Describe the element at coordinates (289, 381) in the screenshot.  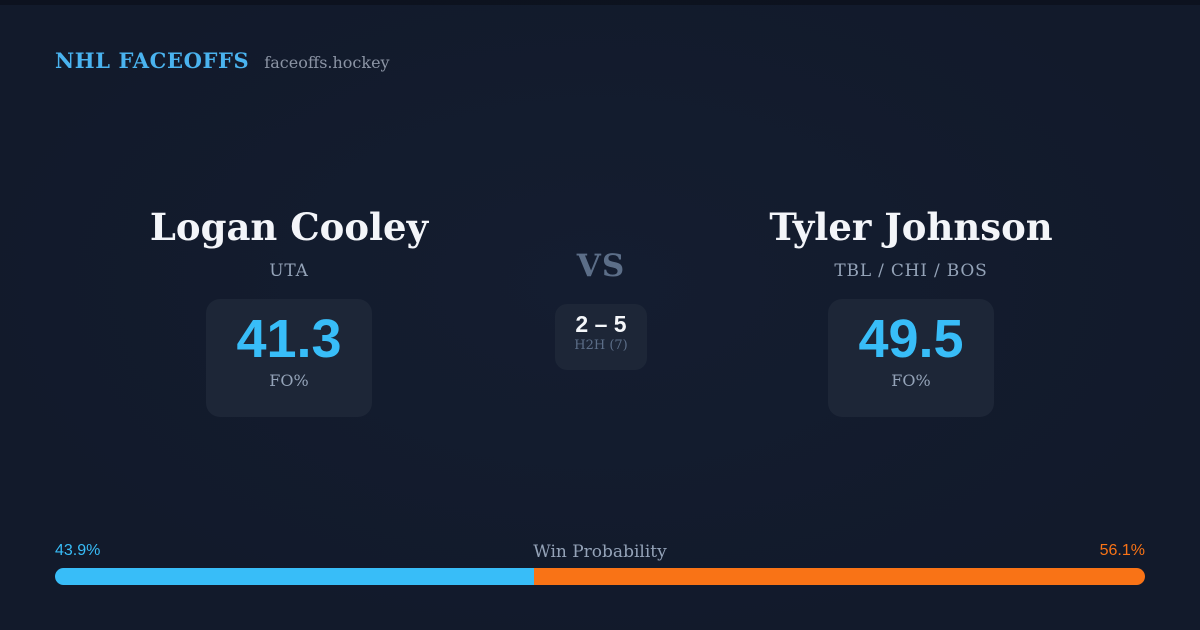
I see `fo-label-left: FO%` at that location.